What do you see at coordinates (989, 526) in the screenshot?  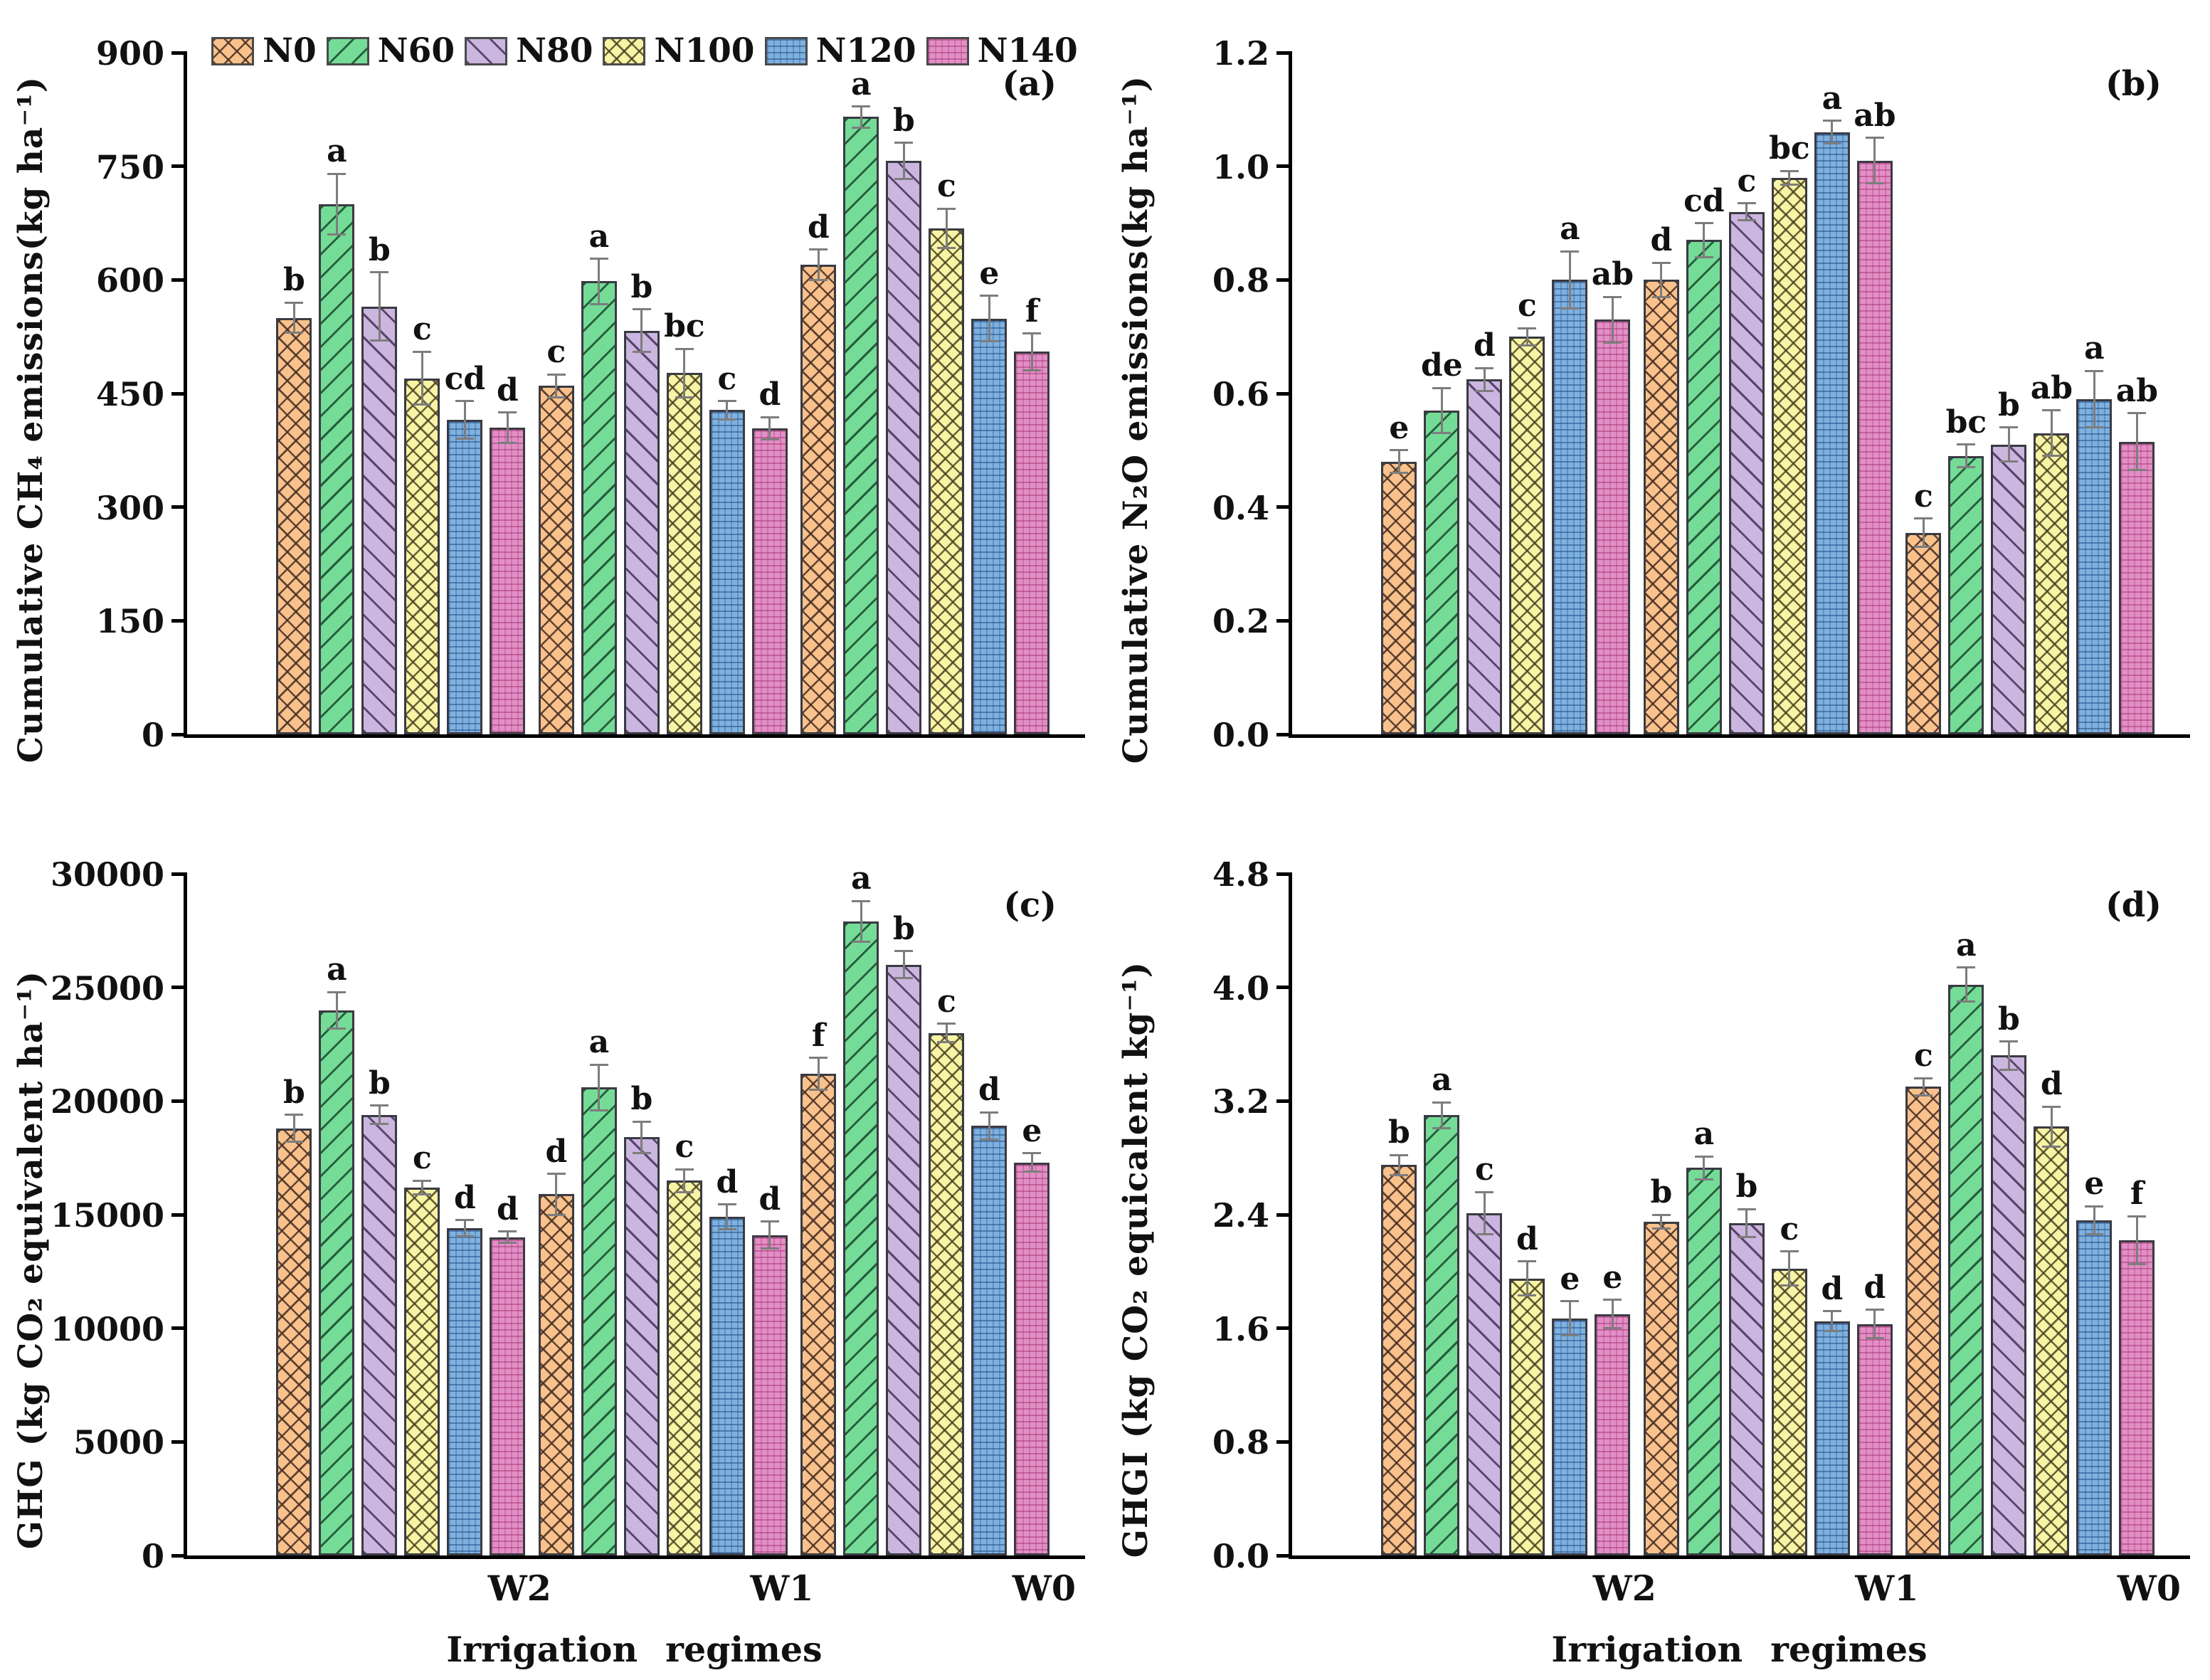 I see `bar-w0-n120` at bounding box center [989, 526].